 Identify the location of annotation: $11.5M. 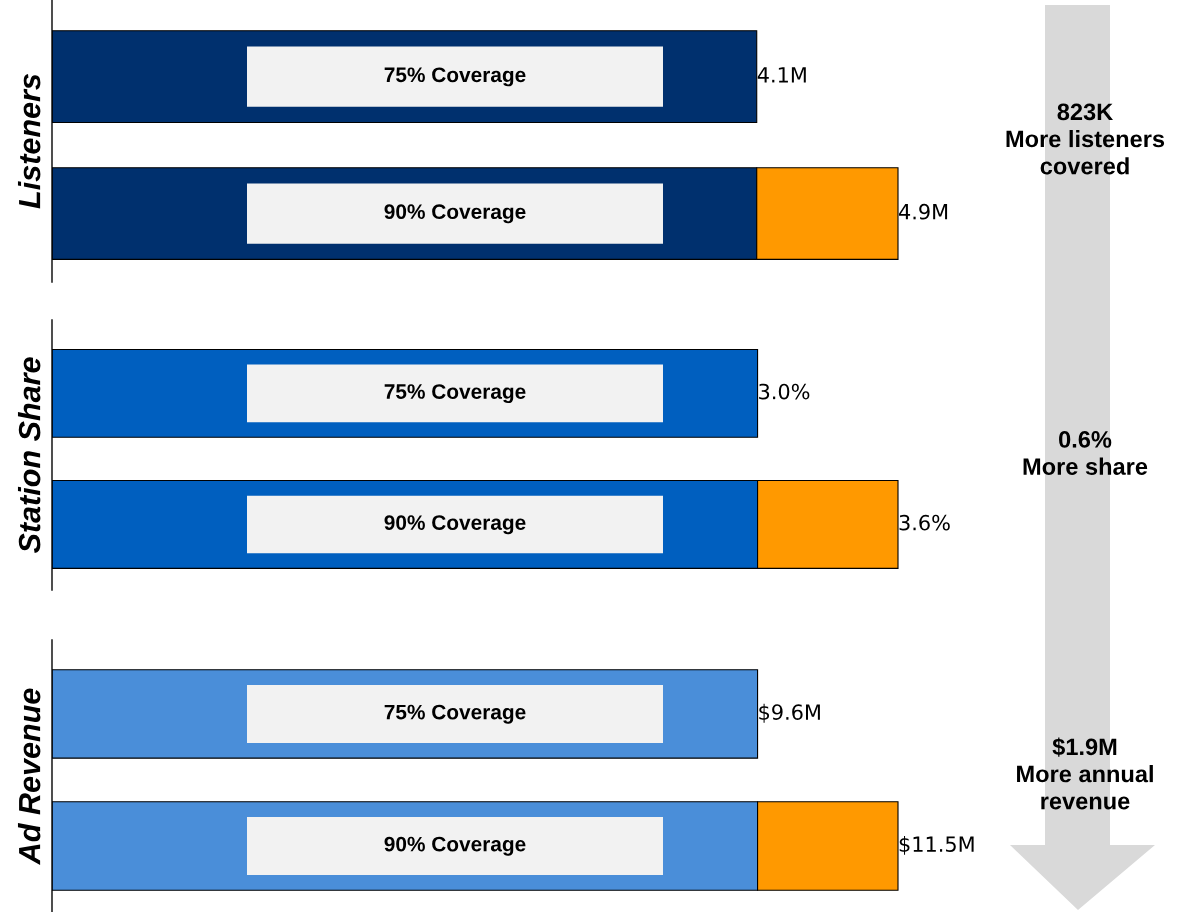
(936, 845).